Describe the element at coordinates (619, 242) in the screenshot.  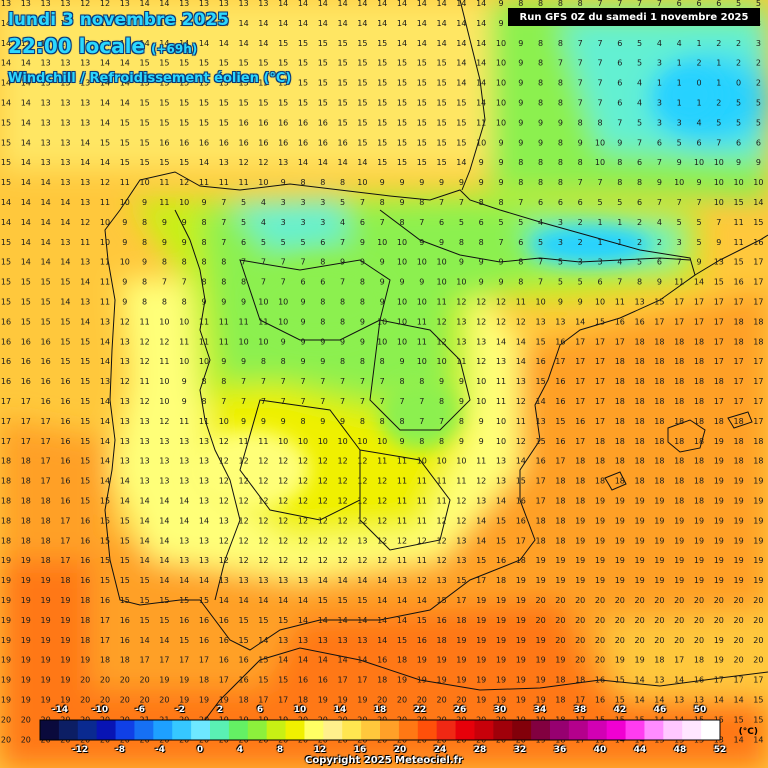
I see `grid-value: 1` at that location.